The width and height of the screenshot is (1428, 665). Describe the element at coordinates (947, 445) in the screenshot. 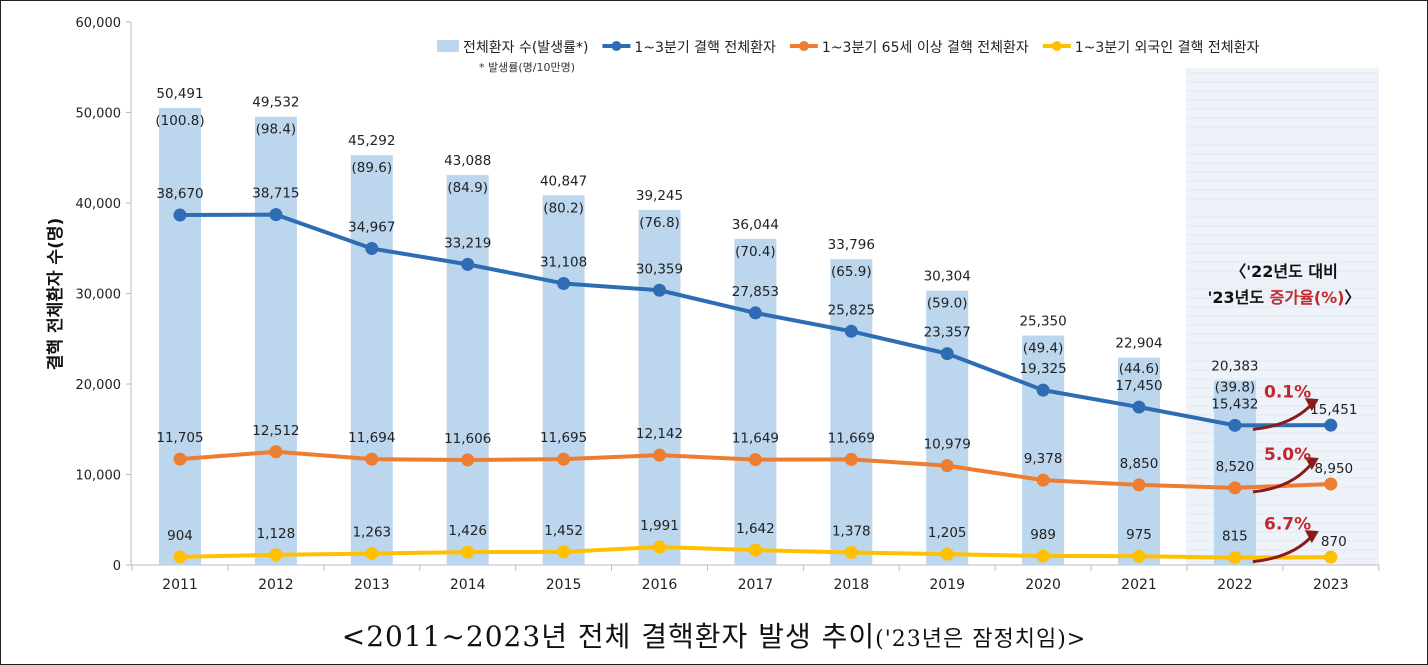

I see `point-label: 10,979` at that location.